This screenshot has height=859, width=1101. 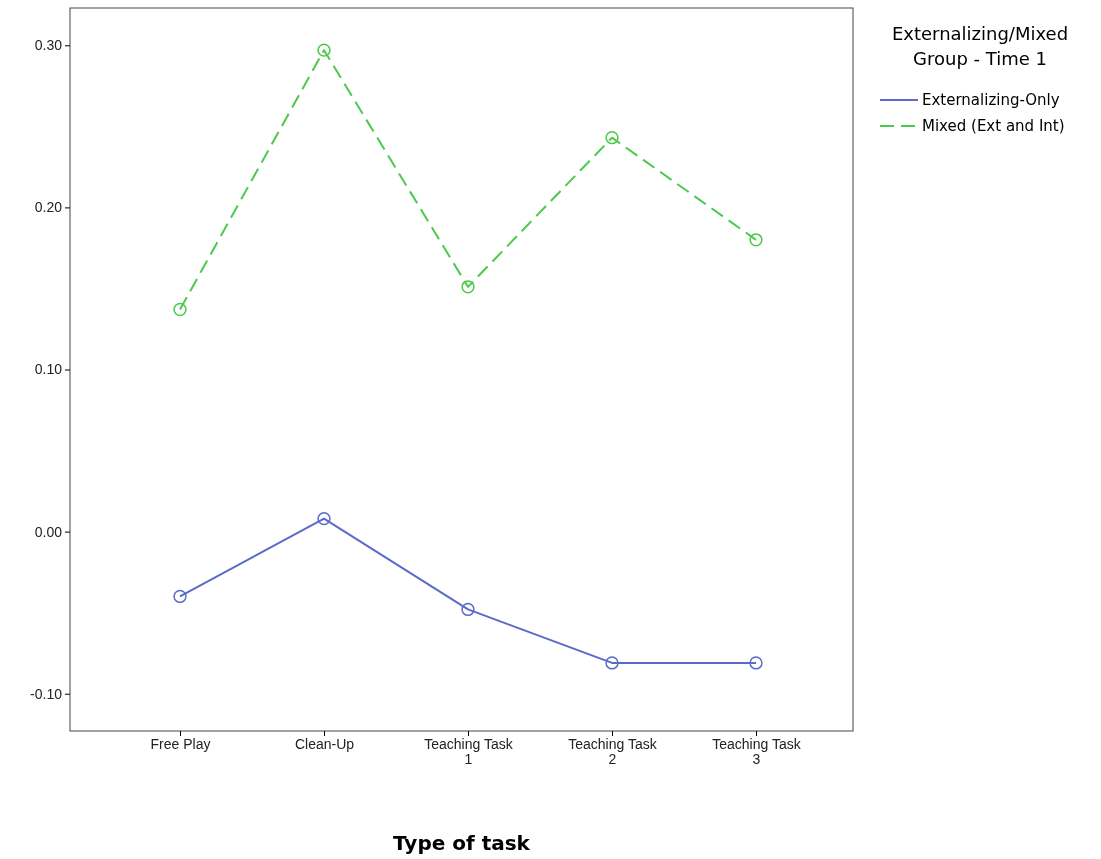 What do you see at coordinates (180, 743) in the screenshot?
I see `x-tick-label: Free Play` at bounding box center [180, 743].